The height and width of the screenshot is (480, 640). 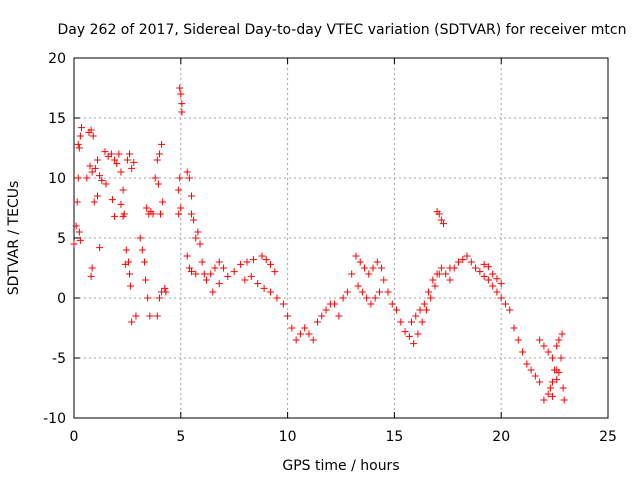 I want to click on x-axis-label: GPS time / hours, so click(x=340, y=466).